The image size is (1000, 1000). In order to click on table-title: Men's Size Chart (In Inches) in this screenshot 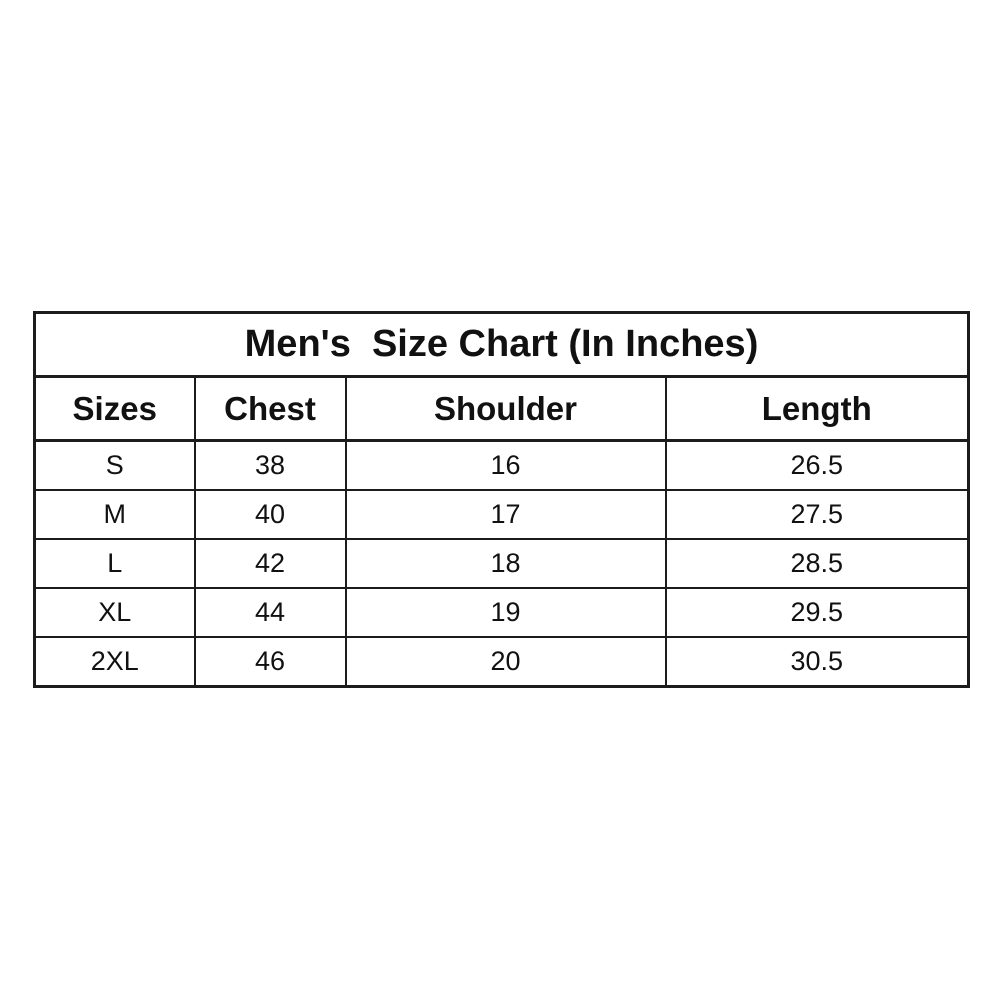, I will do `click(501, 344)`.